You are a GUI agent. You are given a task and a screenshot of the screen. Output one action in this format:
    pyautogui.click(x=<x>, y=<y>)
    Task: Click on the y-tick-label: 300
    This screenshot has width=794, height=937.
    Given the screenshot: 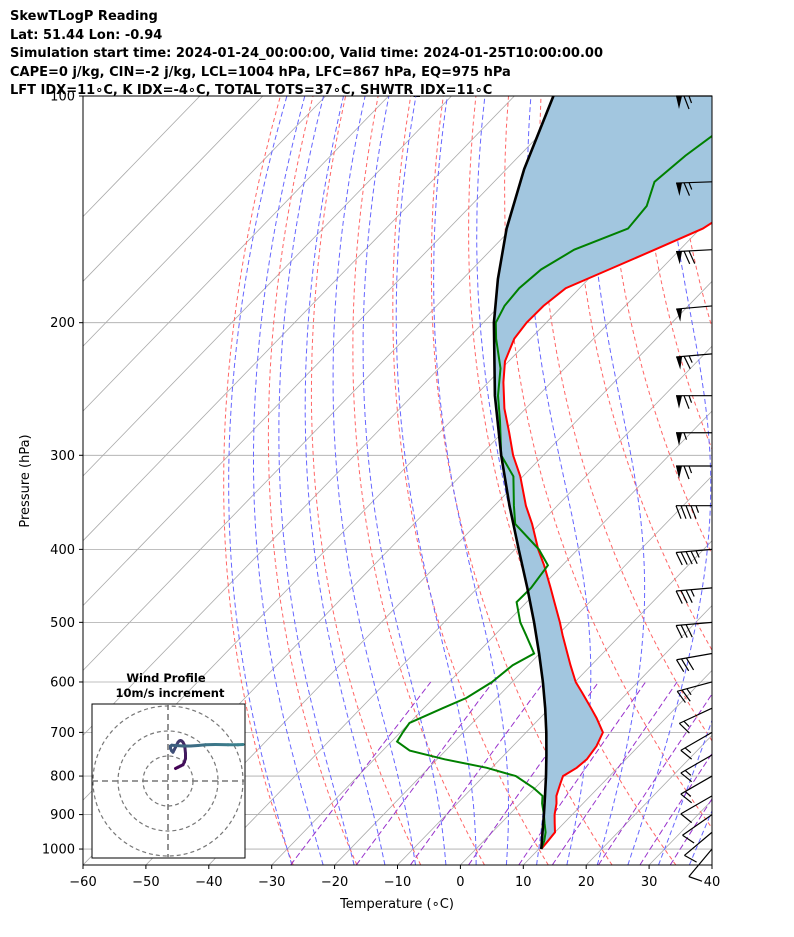 What is the action you would take?
    pyautogui.click(x=62, y=456)
    